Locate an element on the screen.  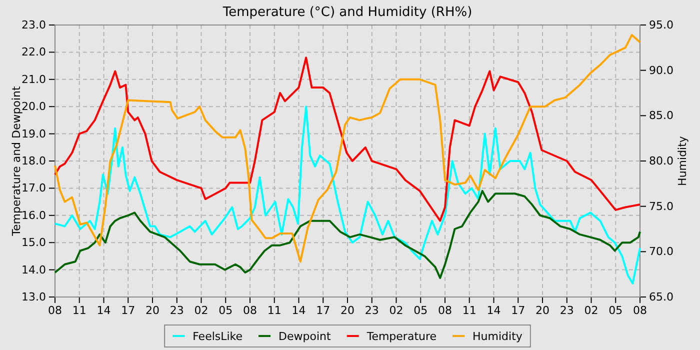
y-tick-label: 14.0 is located at coordinates (34, 269).